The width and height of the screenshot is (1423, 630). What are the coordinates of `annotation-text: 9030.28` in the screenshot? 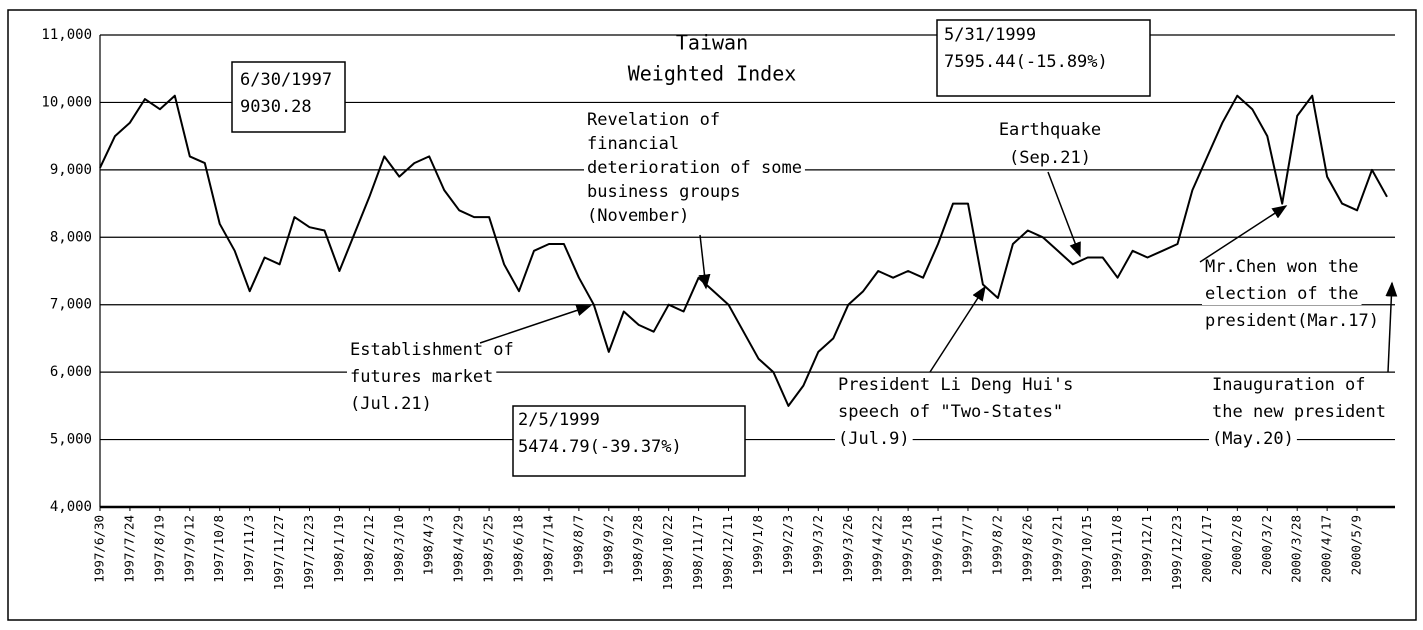 It's located at (276, 107).